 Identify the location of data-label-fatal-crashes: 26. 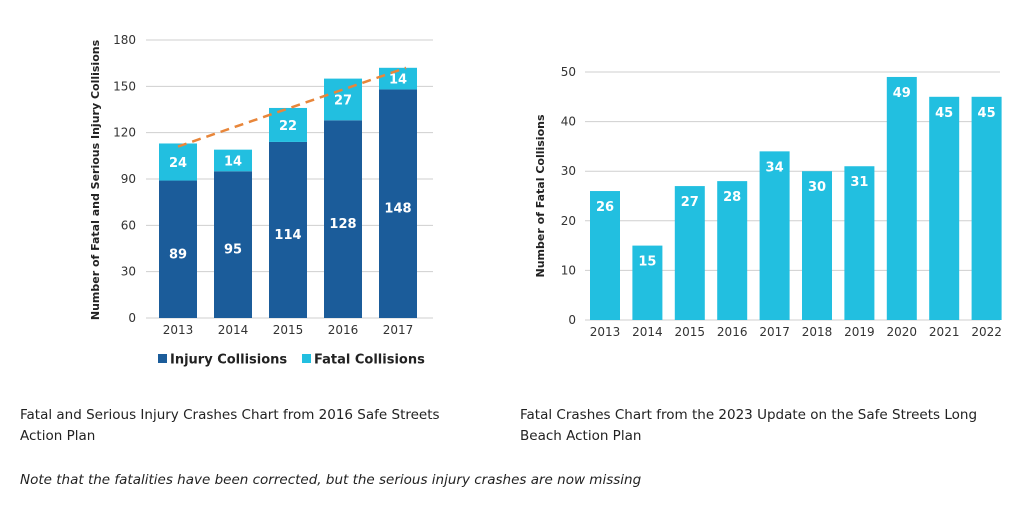
(605, 207).